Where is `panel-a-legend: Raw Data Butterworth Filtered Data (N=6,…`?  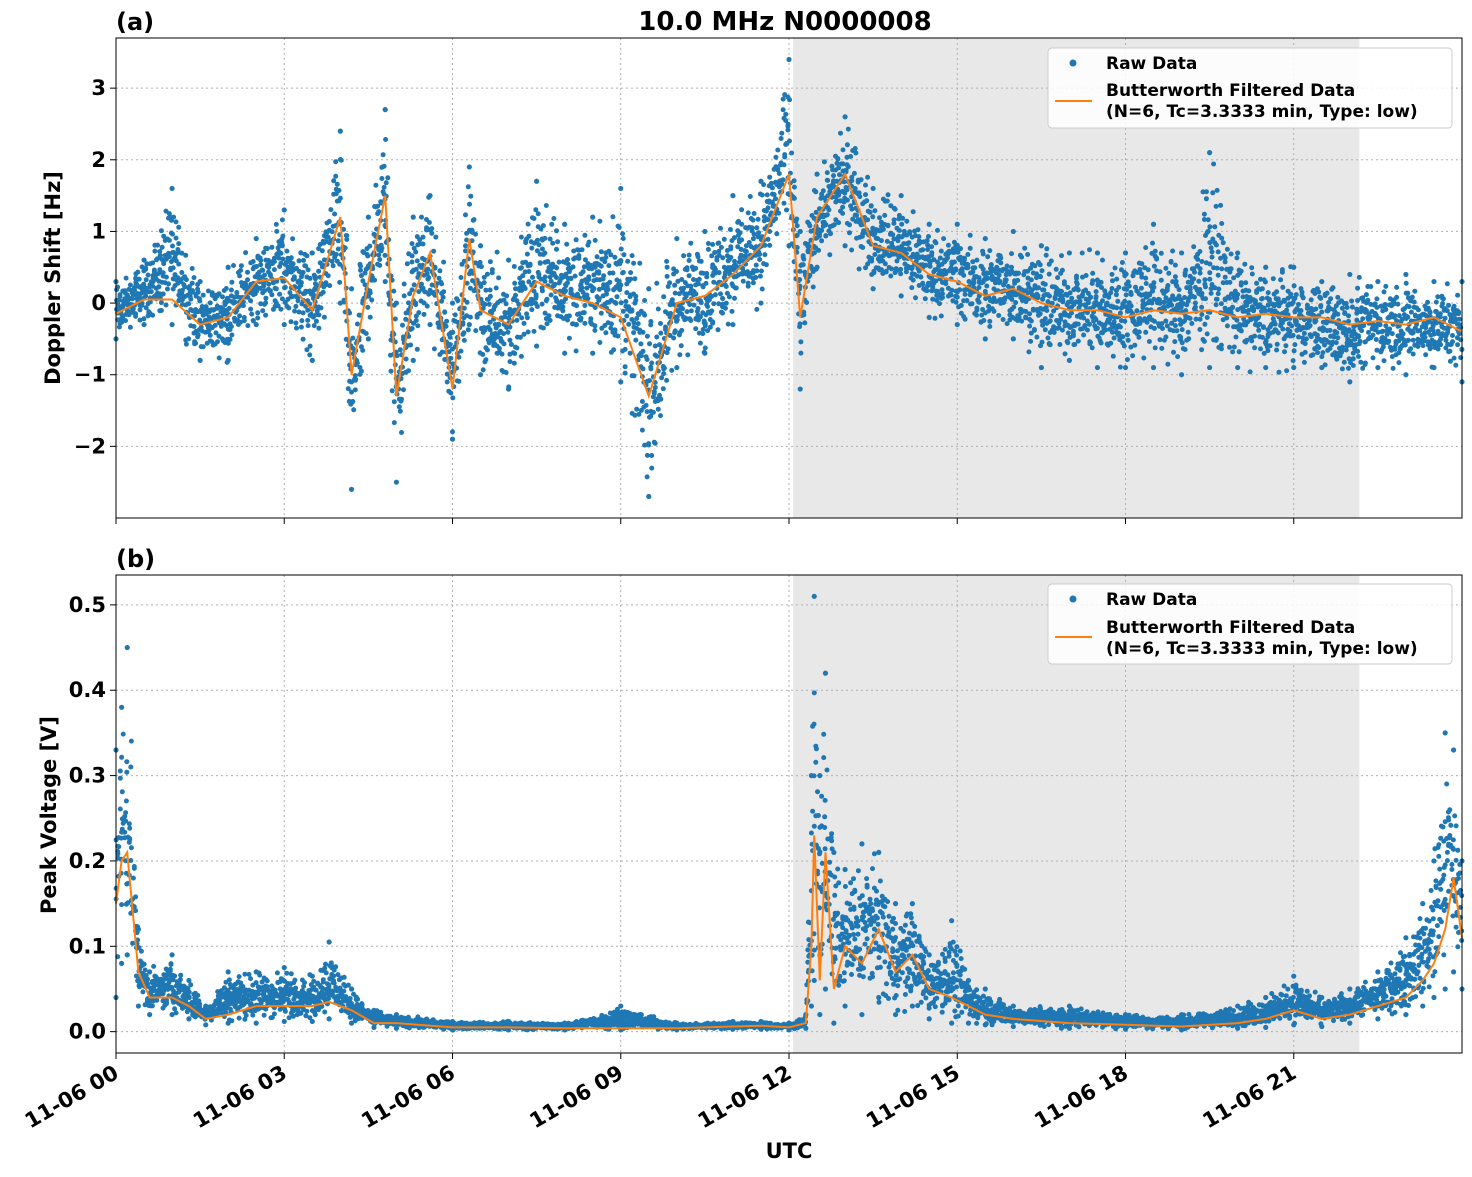 panel-a-legend: Raw Data Butterworth Filtered Data (N=6,… is located at coordinates (1250, 88).